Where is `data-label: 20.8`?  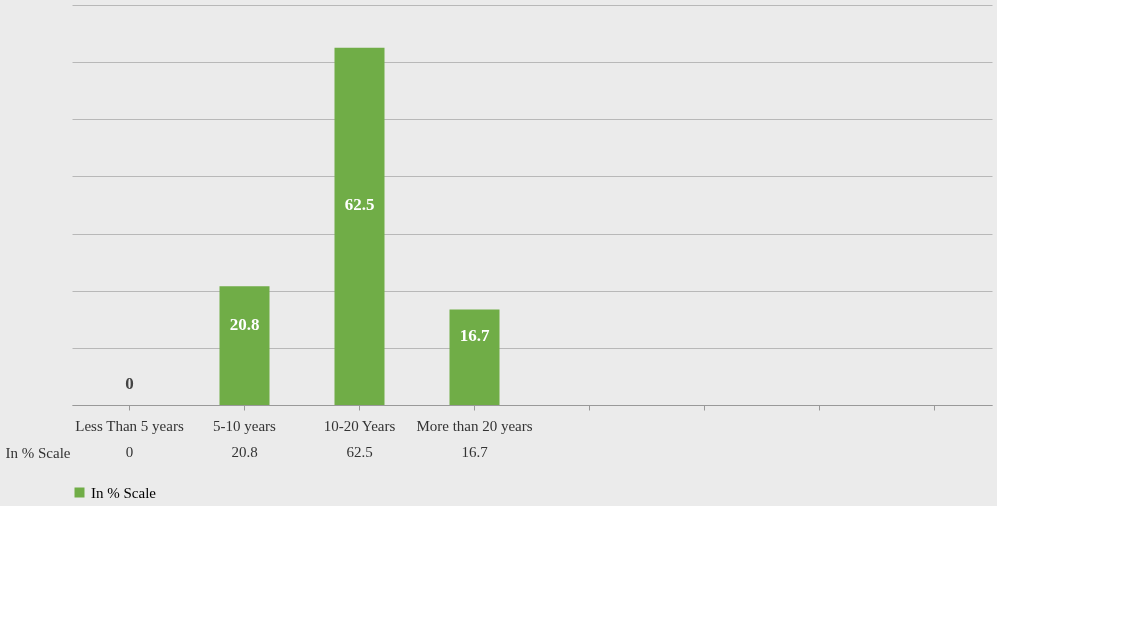
data-label: 20.8 is located at coordinates (244, 452).